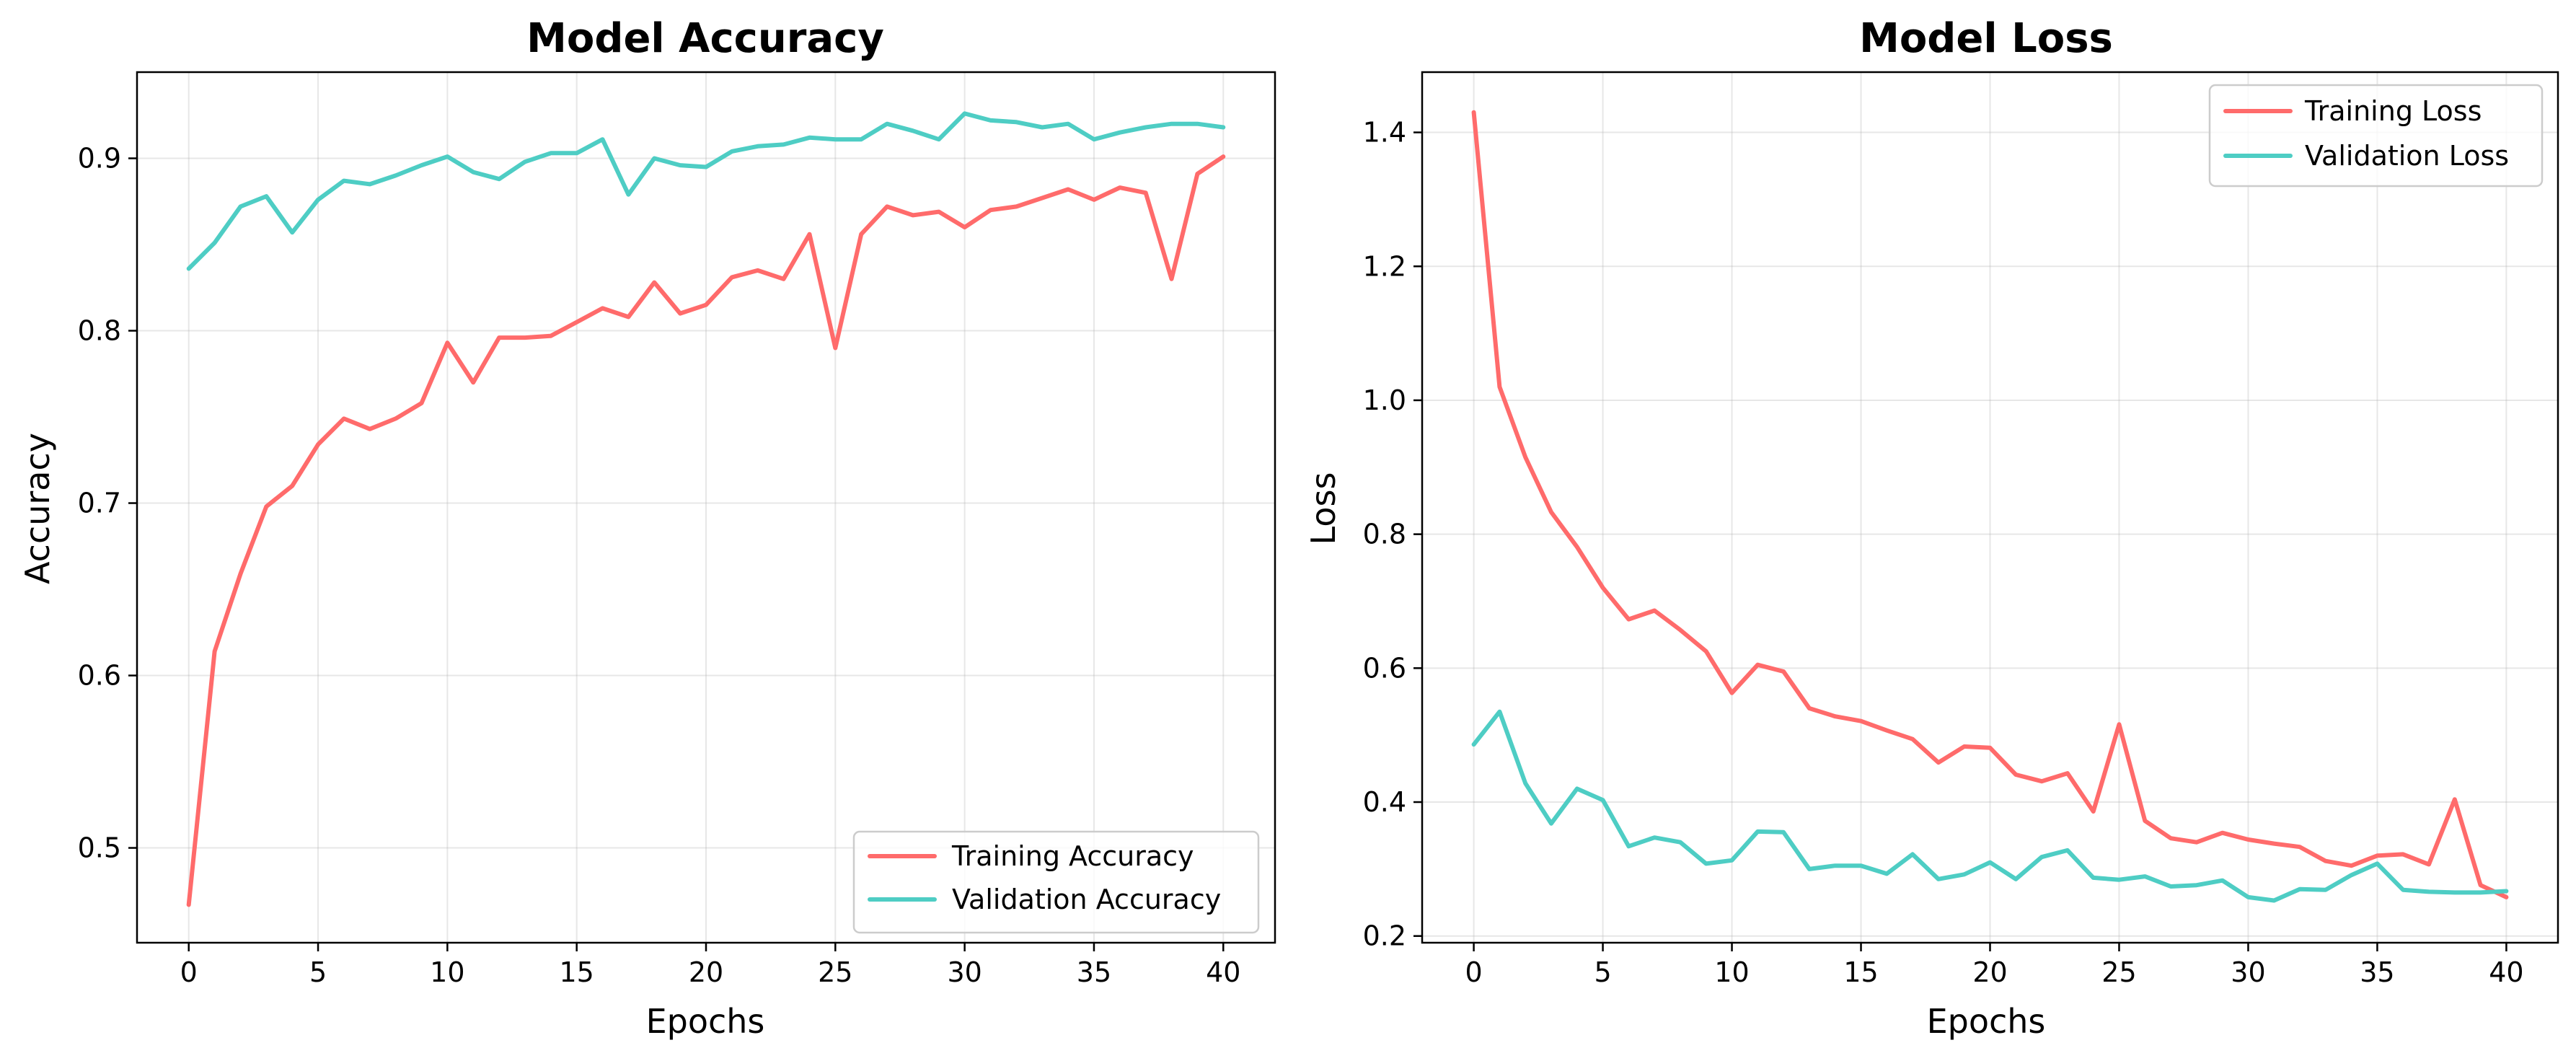 Image resolution: width=2576 pixels, height=1061 pixels. I want to click on legend: Training Loss Validation Loss, so click(2376, 136).